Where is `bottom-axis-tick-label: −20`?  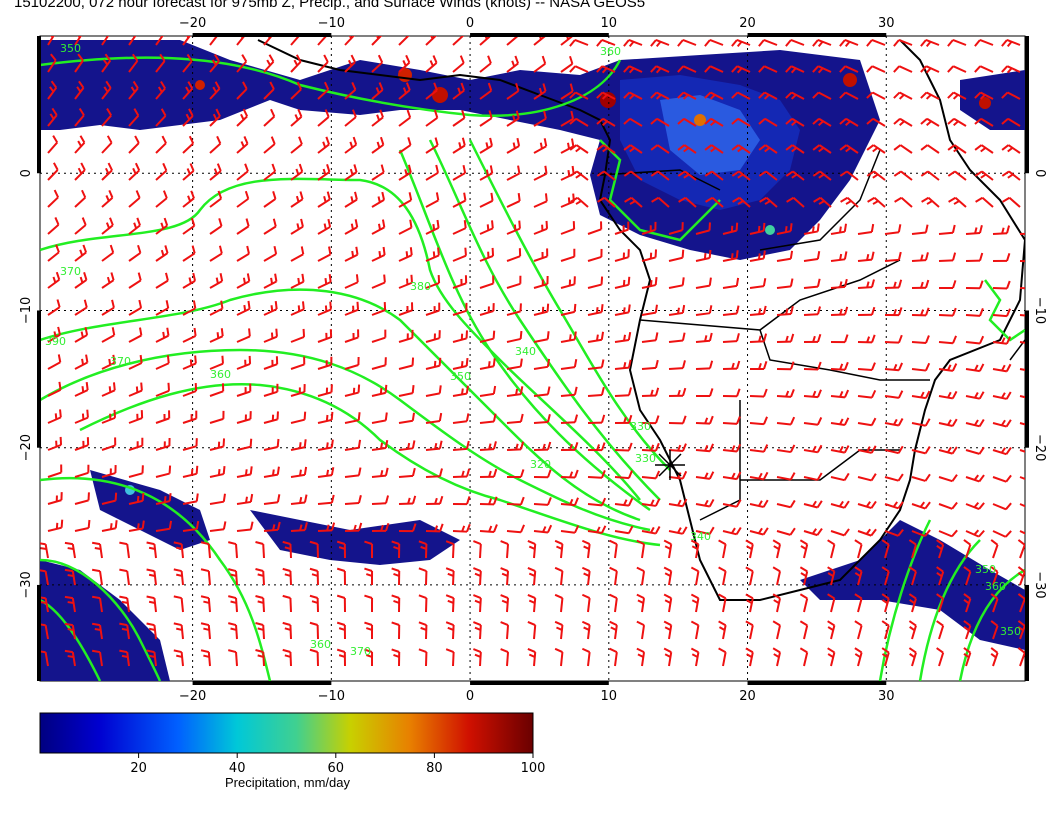
bottom-axis-tick-label: −20 is located at coordinates (192, 696).